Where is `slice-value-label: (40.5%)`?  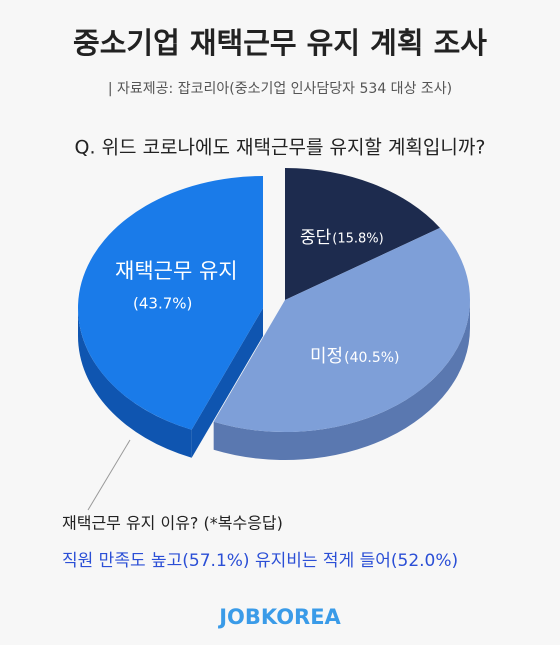
slice-value-label: (40.5%) is located at coordinates (371, 358).